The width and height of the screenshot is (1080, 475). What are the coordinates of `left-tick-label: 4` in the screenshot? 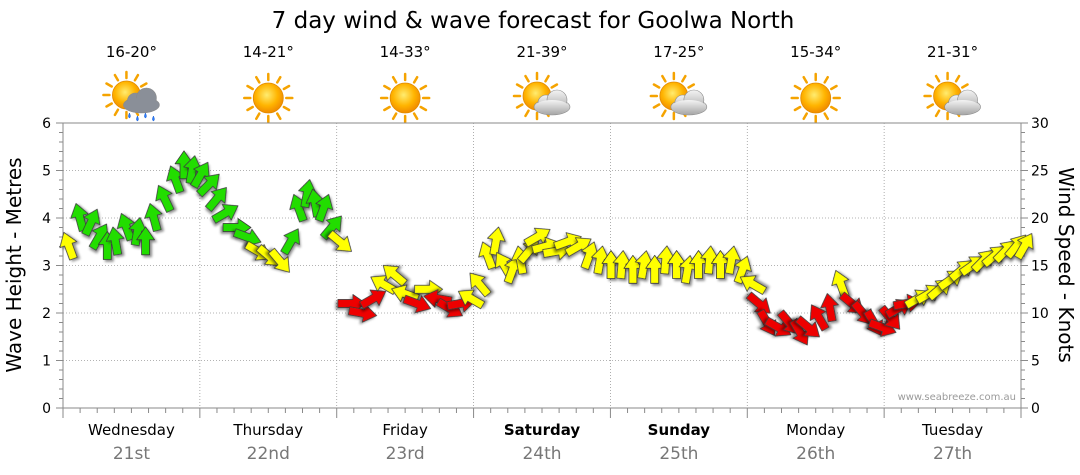 It's located at (46, 219).